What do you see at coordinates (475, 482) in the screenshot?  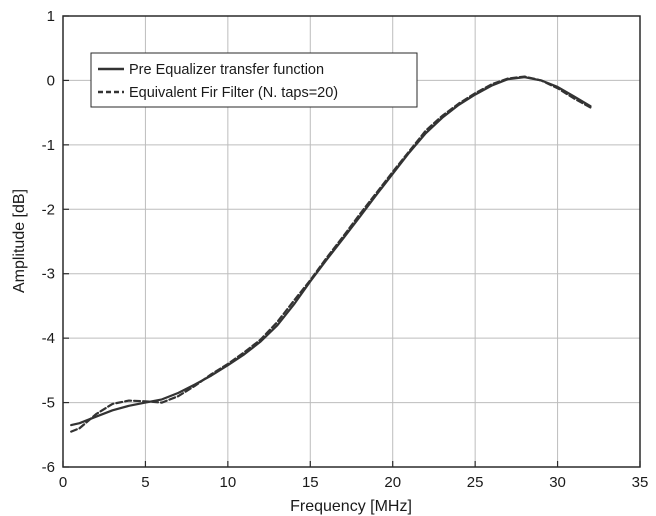 I see `x-tick-label: 25` at bounding box center [475, 482].